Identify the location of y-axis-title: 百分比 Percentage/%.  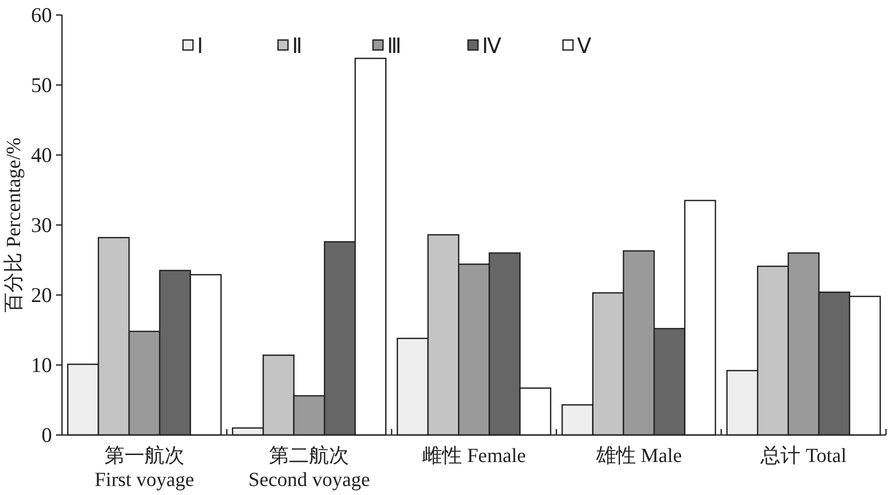
(14, 225).